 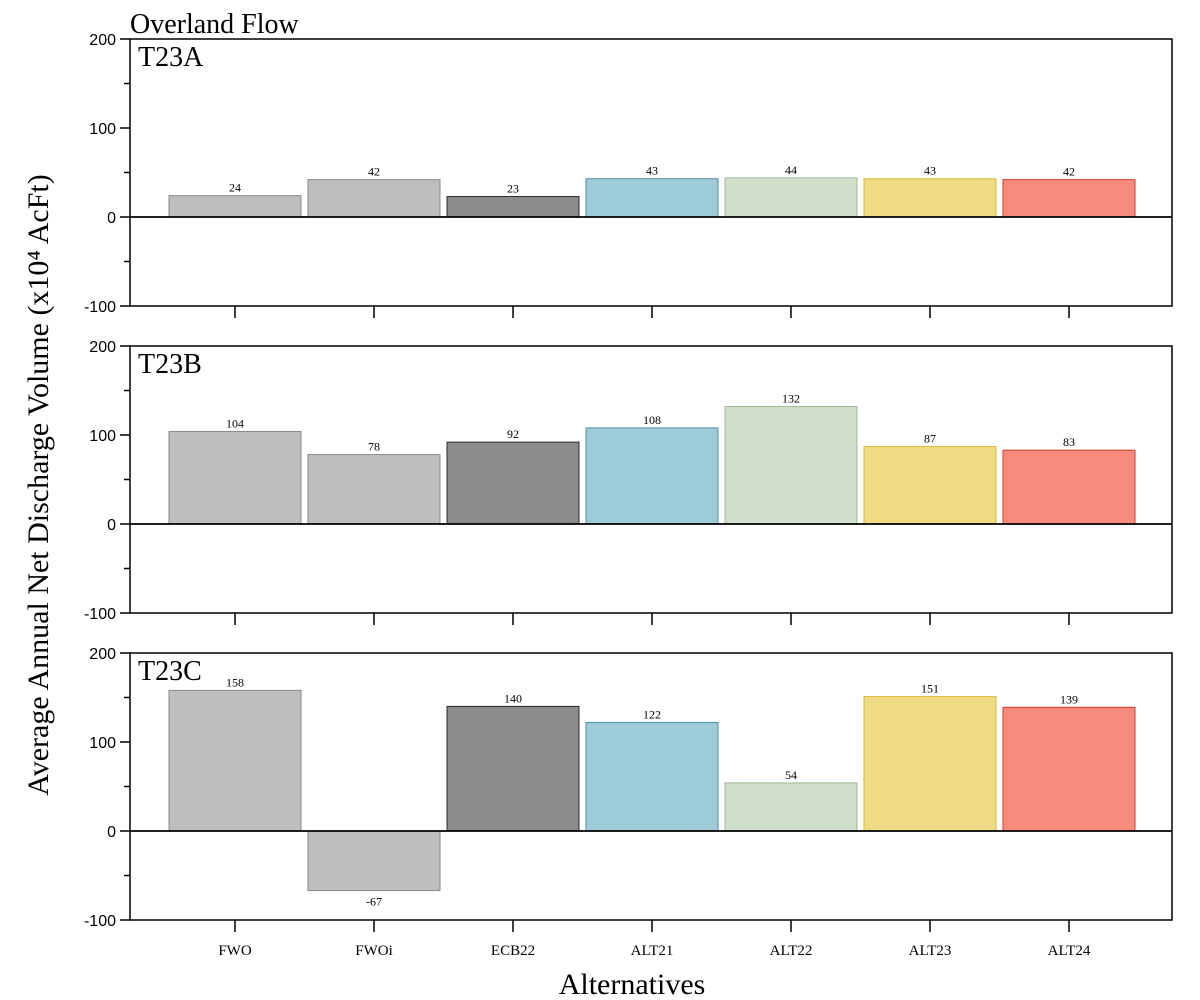 I want to click on bar-value-label: 122, so click(x=652, y=714).